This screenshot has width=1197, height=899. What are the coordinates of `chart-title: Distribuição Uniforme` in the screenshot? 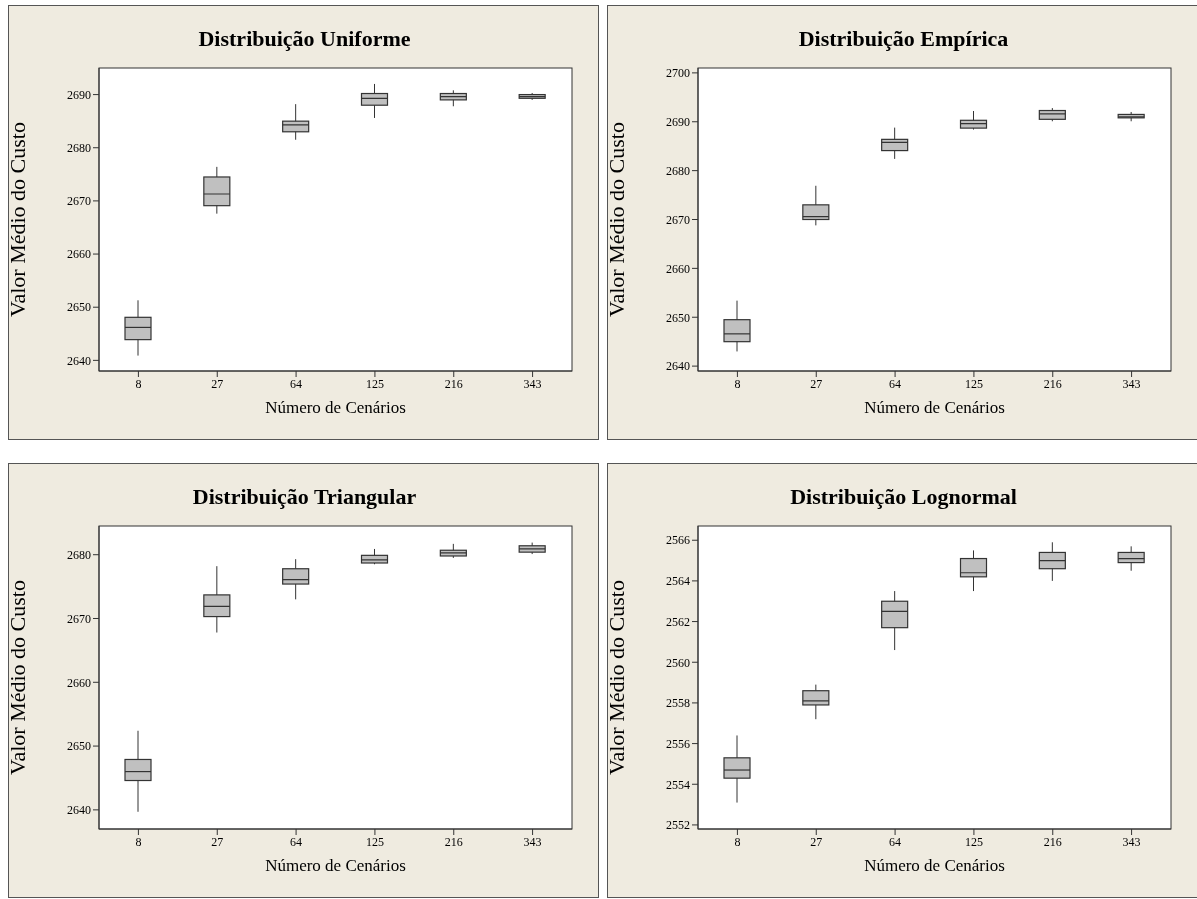 It's located at (304, 39).